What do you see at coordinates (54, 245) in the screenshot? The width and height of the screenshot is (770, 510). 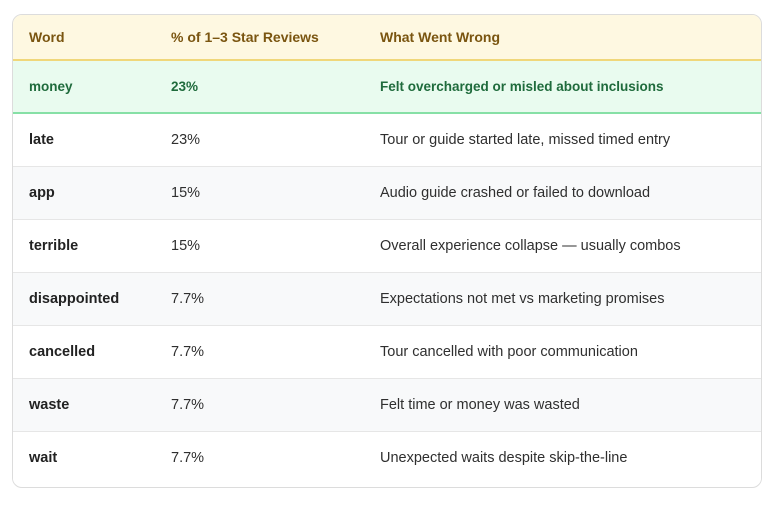 I see `cell-word: terrible` at bounding box center [54, 245].